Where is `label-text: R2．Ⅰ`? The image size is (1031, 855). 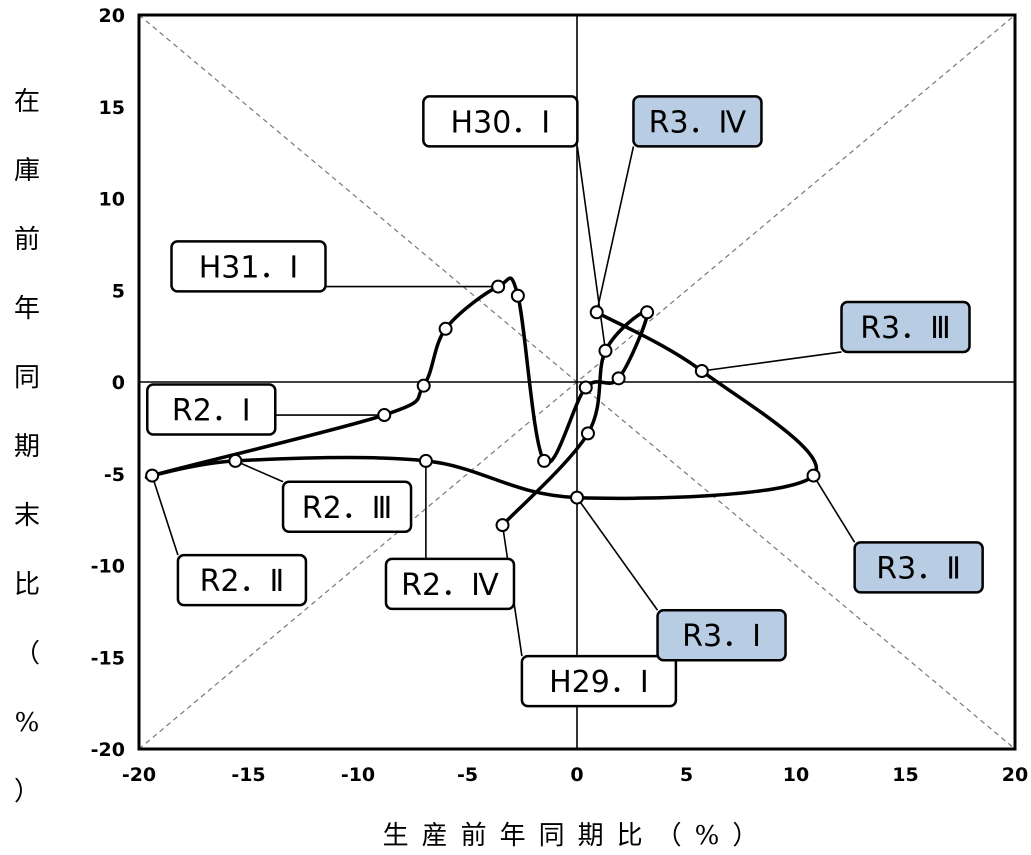
label-text: R2．Ⅰ is located at coordinates (211, 411).